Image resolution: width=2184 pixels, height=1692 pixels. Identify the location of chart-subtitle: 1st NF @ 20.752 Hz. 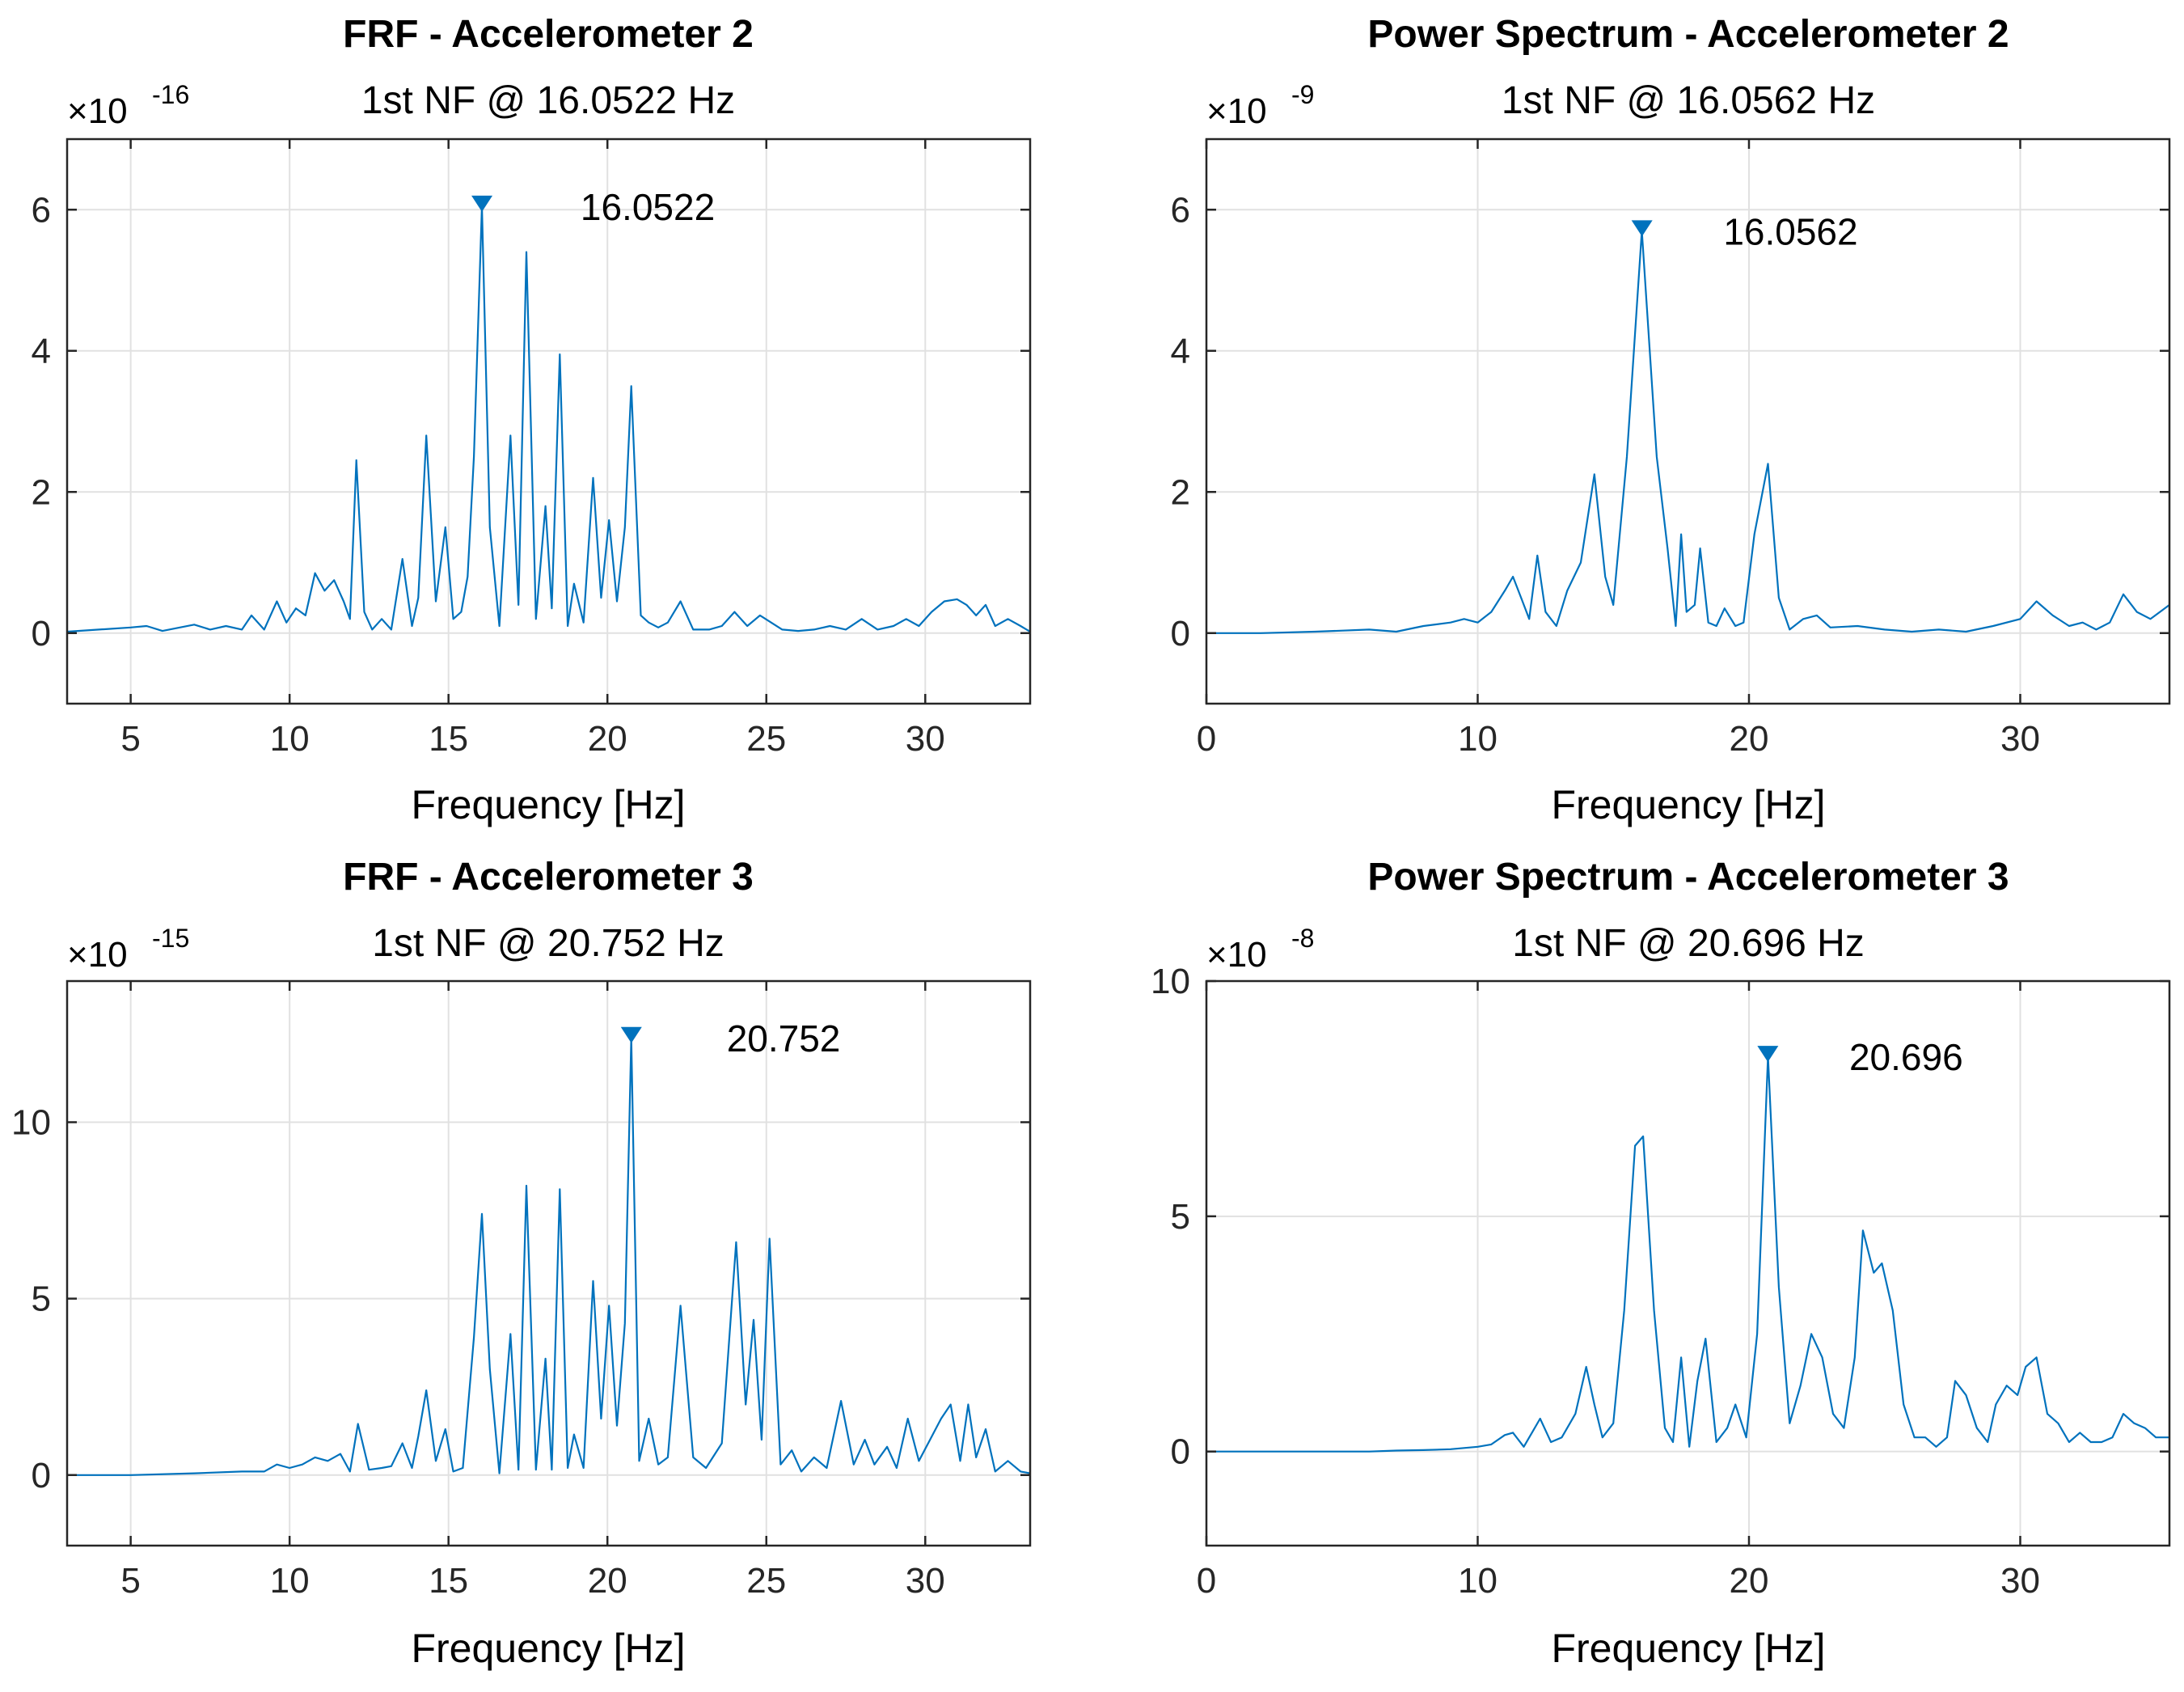
(548, 943).